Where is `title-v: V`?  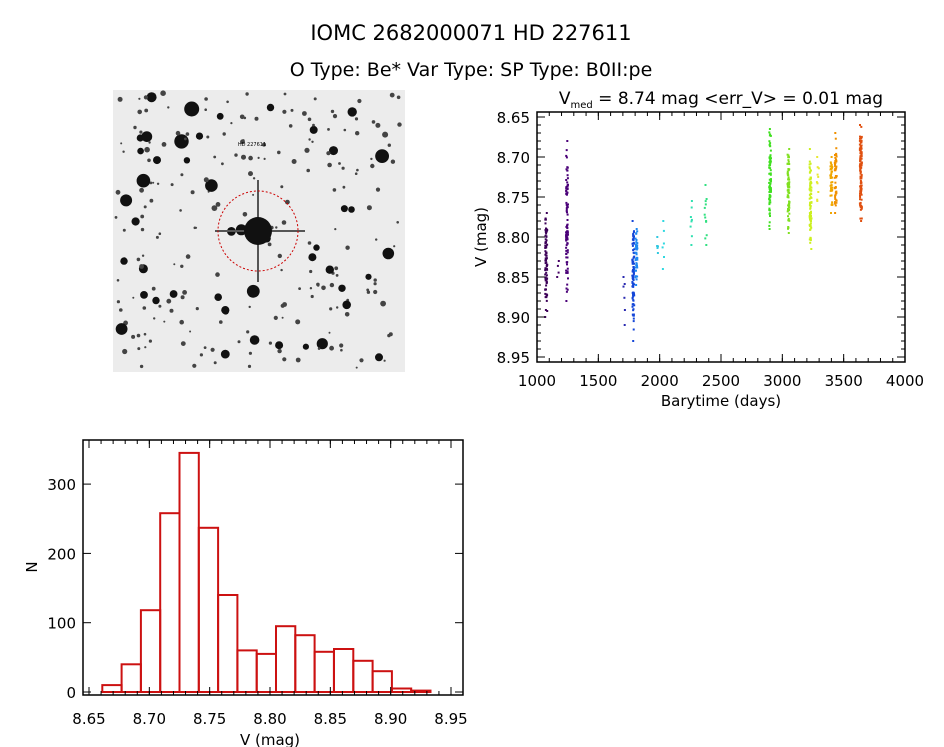 title-v: V is located at coordinates (565, 99).